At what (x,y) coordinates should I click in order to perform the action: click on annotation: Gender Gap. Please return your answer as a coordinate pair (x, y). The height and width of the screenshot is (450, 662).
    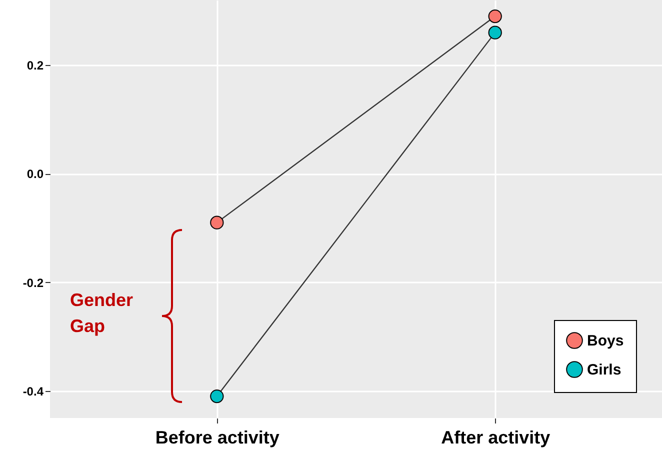
    Looking at the image, I should click on (102, 313).